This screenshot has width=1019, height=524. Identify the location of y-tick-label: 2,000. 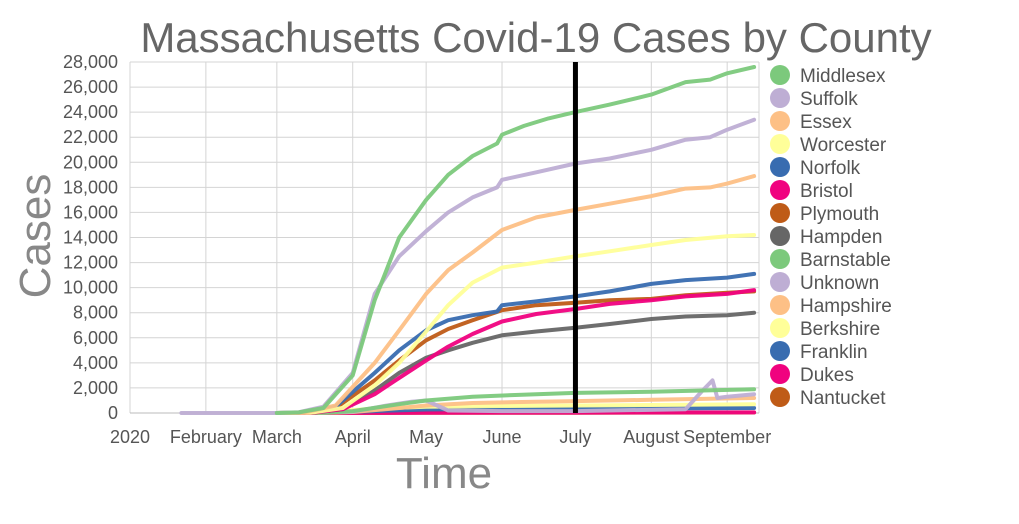
(95, 388).